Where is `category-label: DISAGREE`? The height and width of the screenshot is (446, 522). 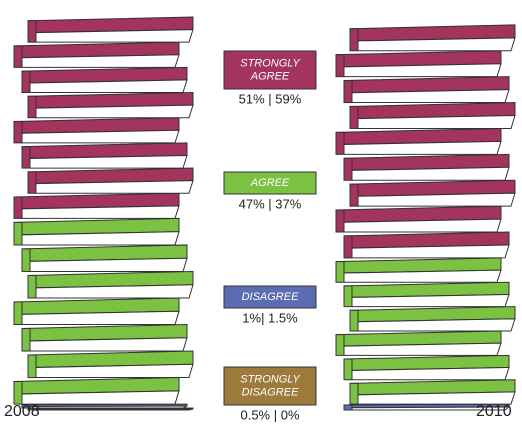
category-label: DISAGREE is located at coordinates (271, 297).